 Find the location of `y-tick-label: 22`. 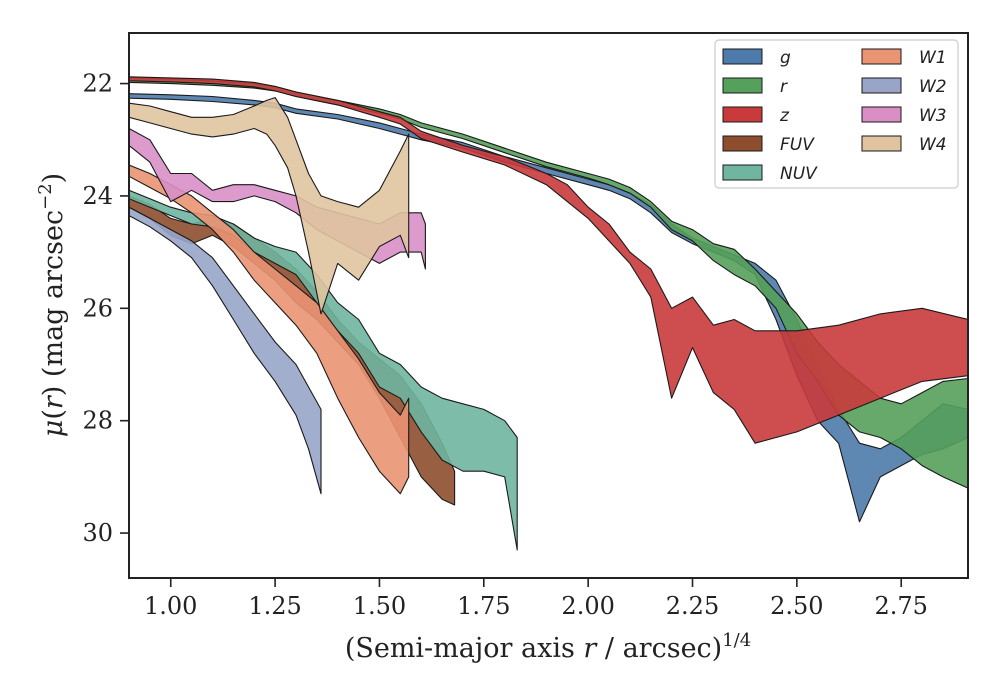

y-tick-label: 22 is located at coordinates (97, 84).